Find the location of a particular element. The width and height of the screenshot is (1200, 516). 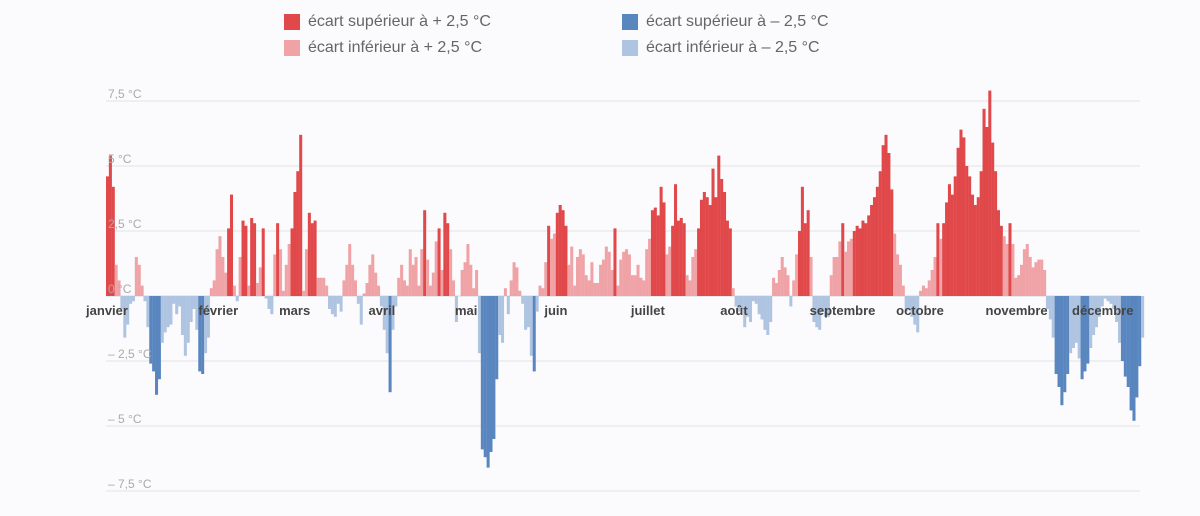

month-label: août is located at coordinates (734, 310).